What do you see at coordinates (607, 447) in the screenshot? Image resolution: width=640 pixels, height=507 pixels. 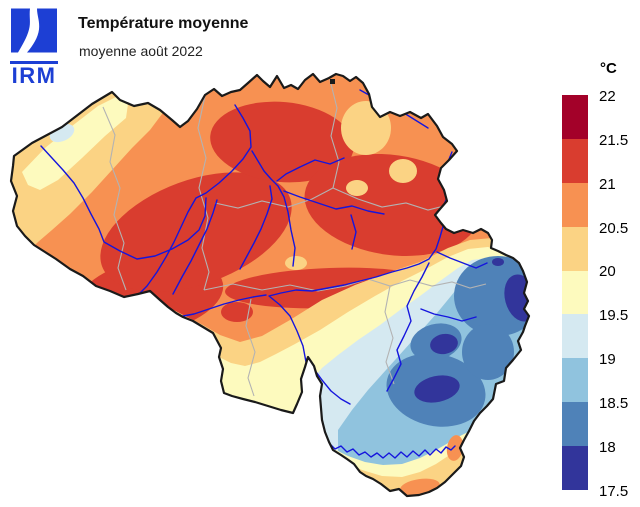 I see `legend-tick: 18` at bounding box center [607, 447].